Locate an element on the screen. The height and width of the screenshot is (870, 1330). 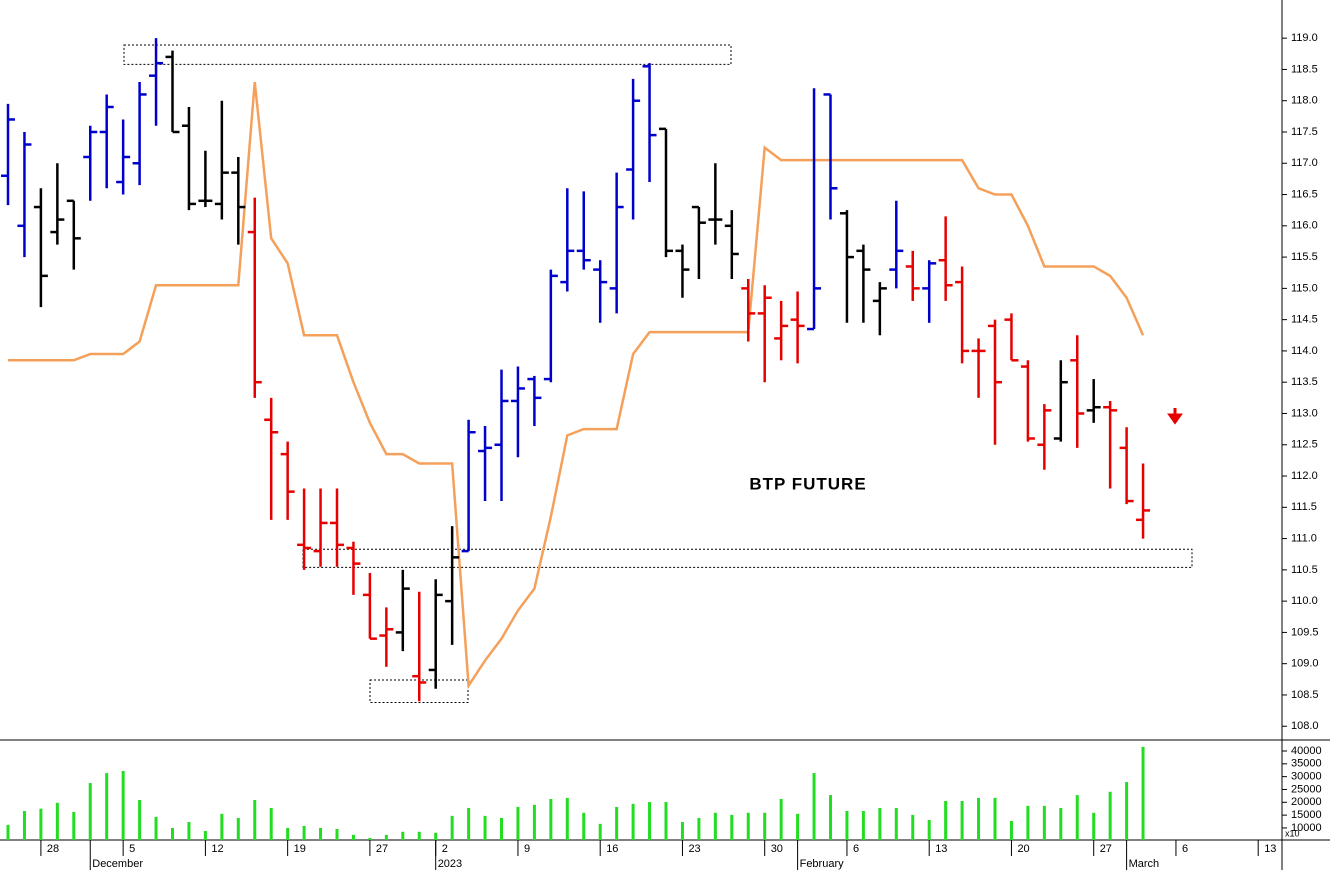
y-tick-label: 113.5 is located at coordinates (1304, 382).